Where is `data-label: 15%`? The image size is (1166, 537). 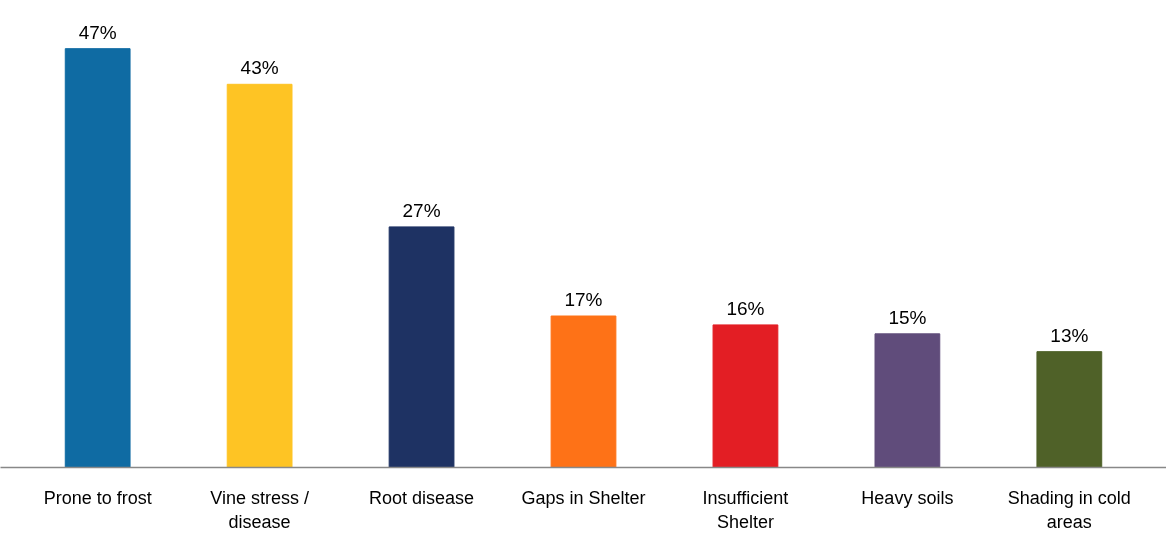 data-label: 15% is located at coordinates (907, 317).